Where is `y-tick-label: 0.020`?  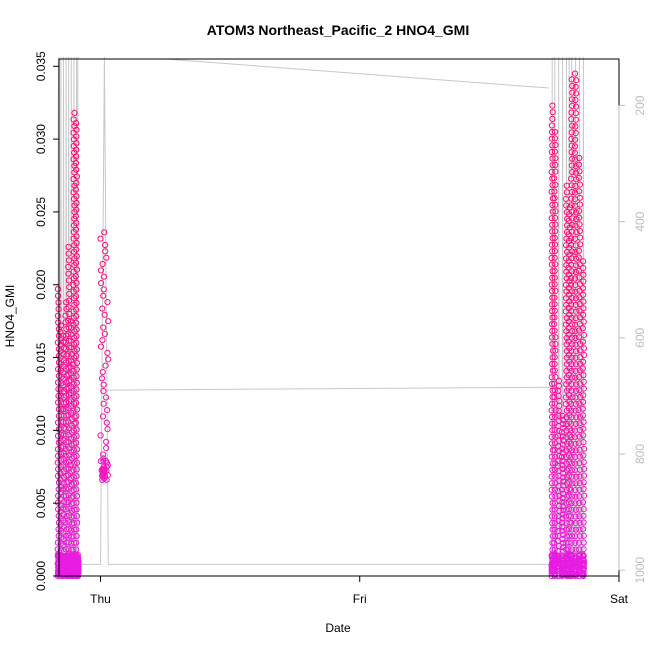 y-tick-label: 0.020 is located at coordinates (41, 284).